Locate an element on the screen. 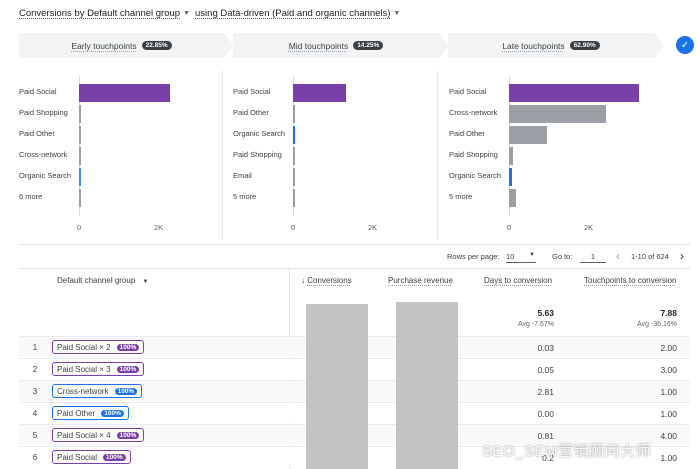 This screenshot has height=469, width=700. chart-row-label: Organic Search is located at coordinates (45, 175).